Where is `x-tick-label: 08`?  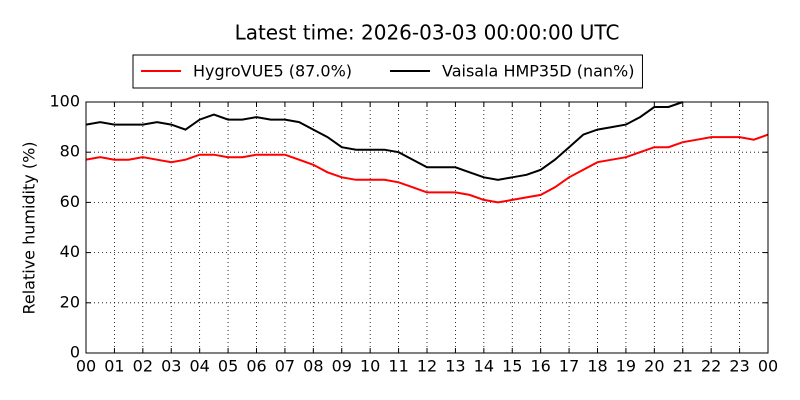 x-tick-label: 08 is located at coordinates (313, 366).